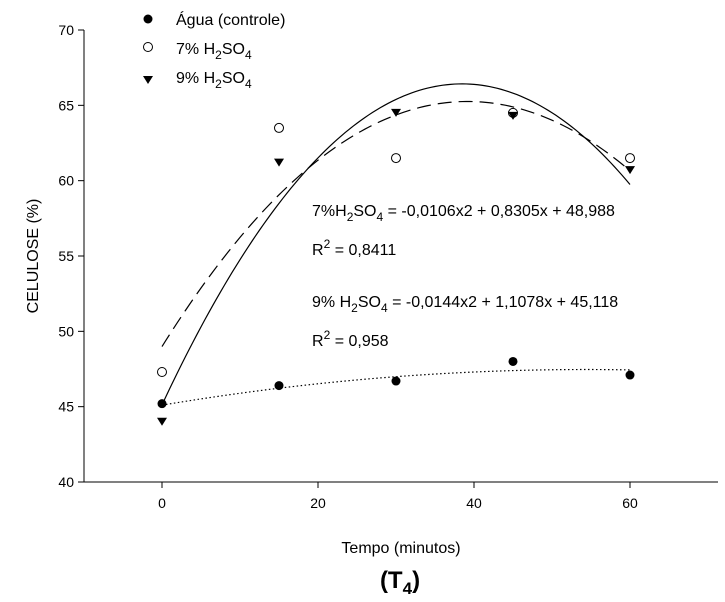  I want to click on y-tick-label: 70, so click(66, 30).